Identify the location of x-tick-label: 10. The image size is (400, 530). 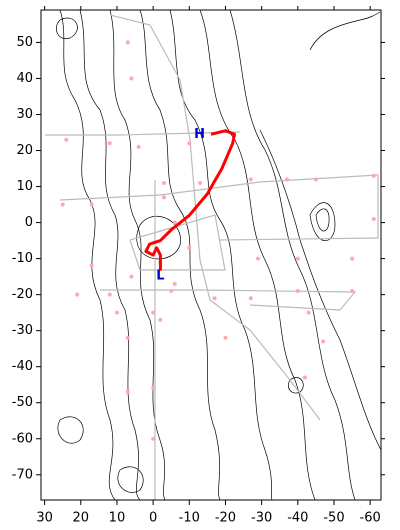
(117, 518).